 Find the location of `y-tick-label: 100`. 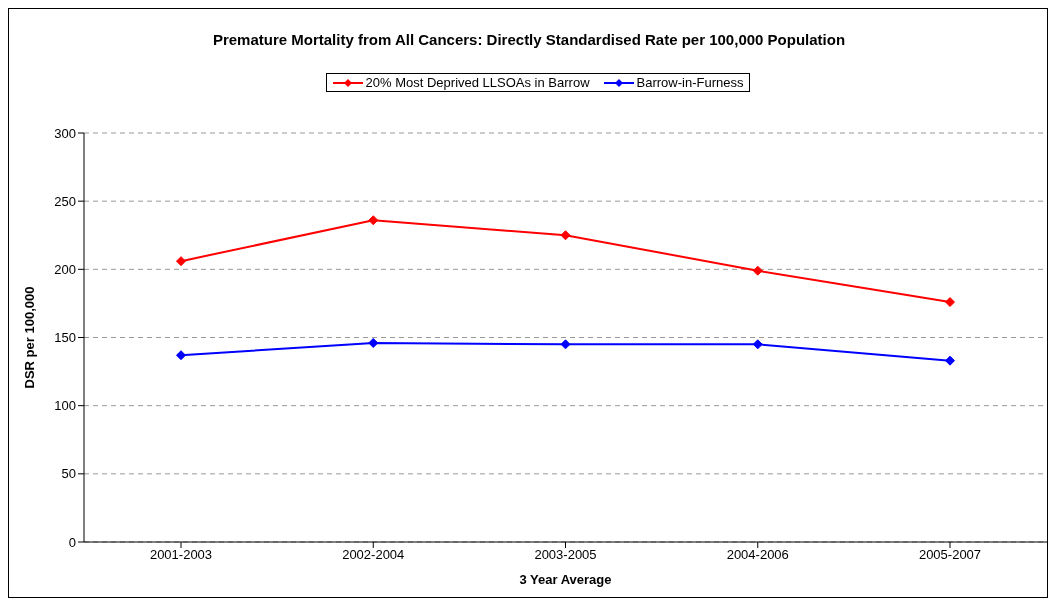

y-tick-label: 100 is located at coordinates (65, 406).